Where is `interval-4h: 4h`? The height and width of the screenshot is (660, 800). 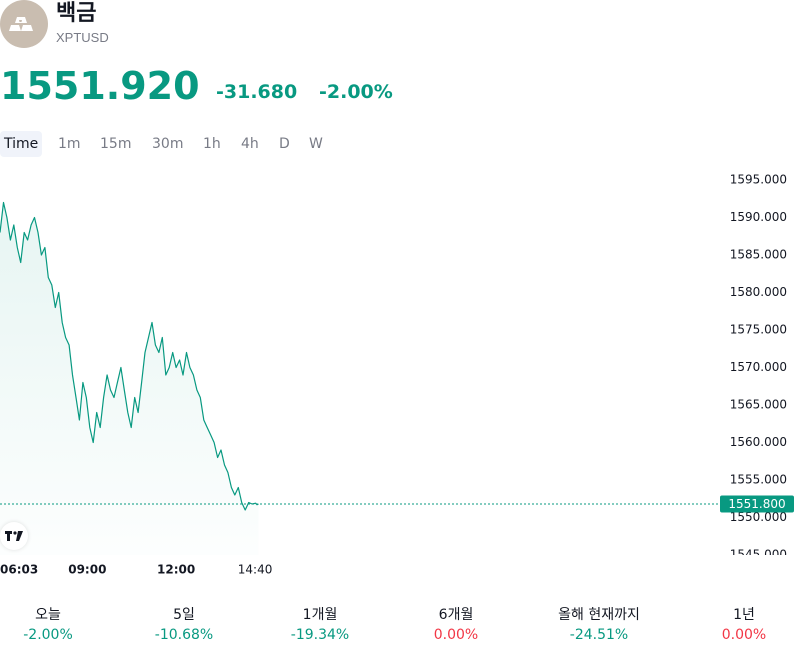 interval-4h: 4h is located at coordinates (250, 144).